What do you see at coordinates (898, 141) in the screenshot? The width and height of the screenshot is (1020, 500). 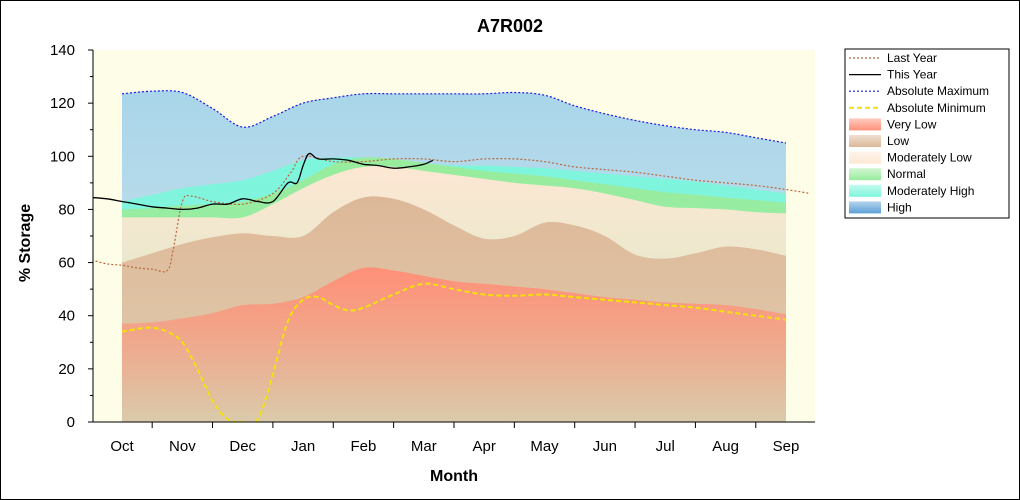 I see `legend-label-low: Low` at bounding box center [898, 141].